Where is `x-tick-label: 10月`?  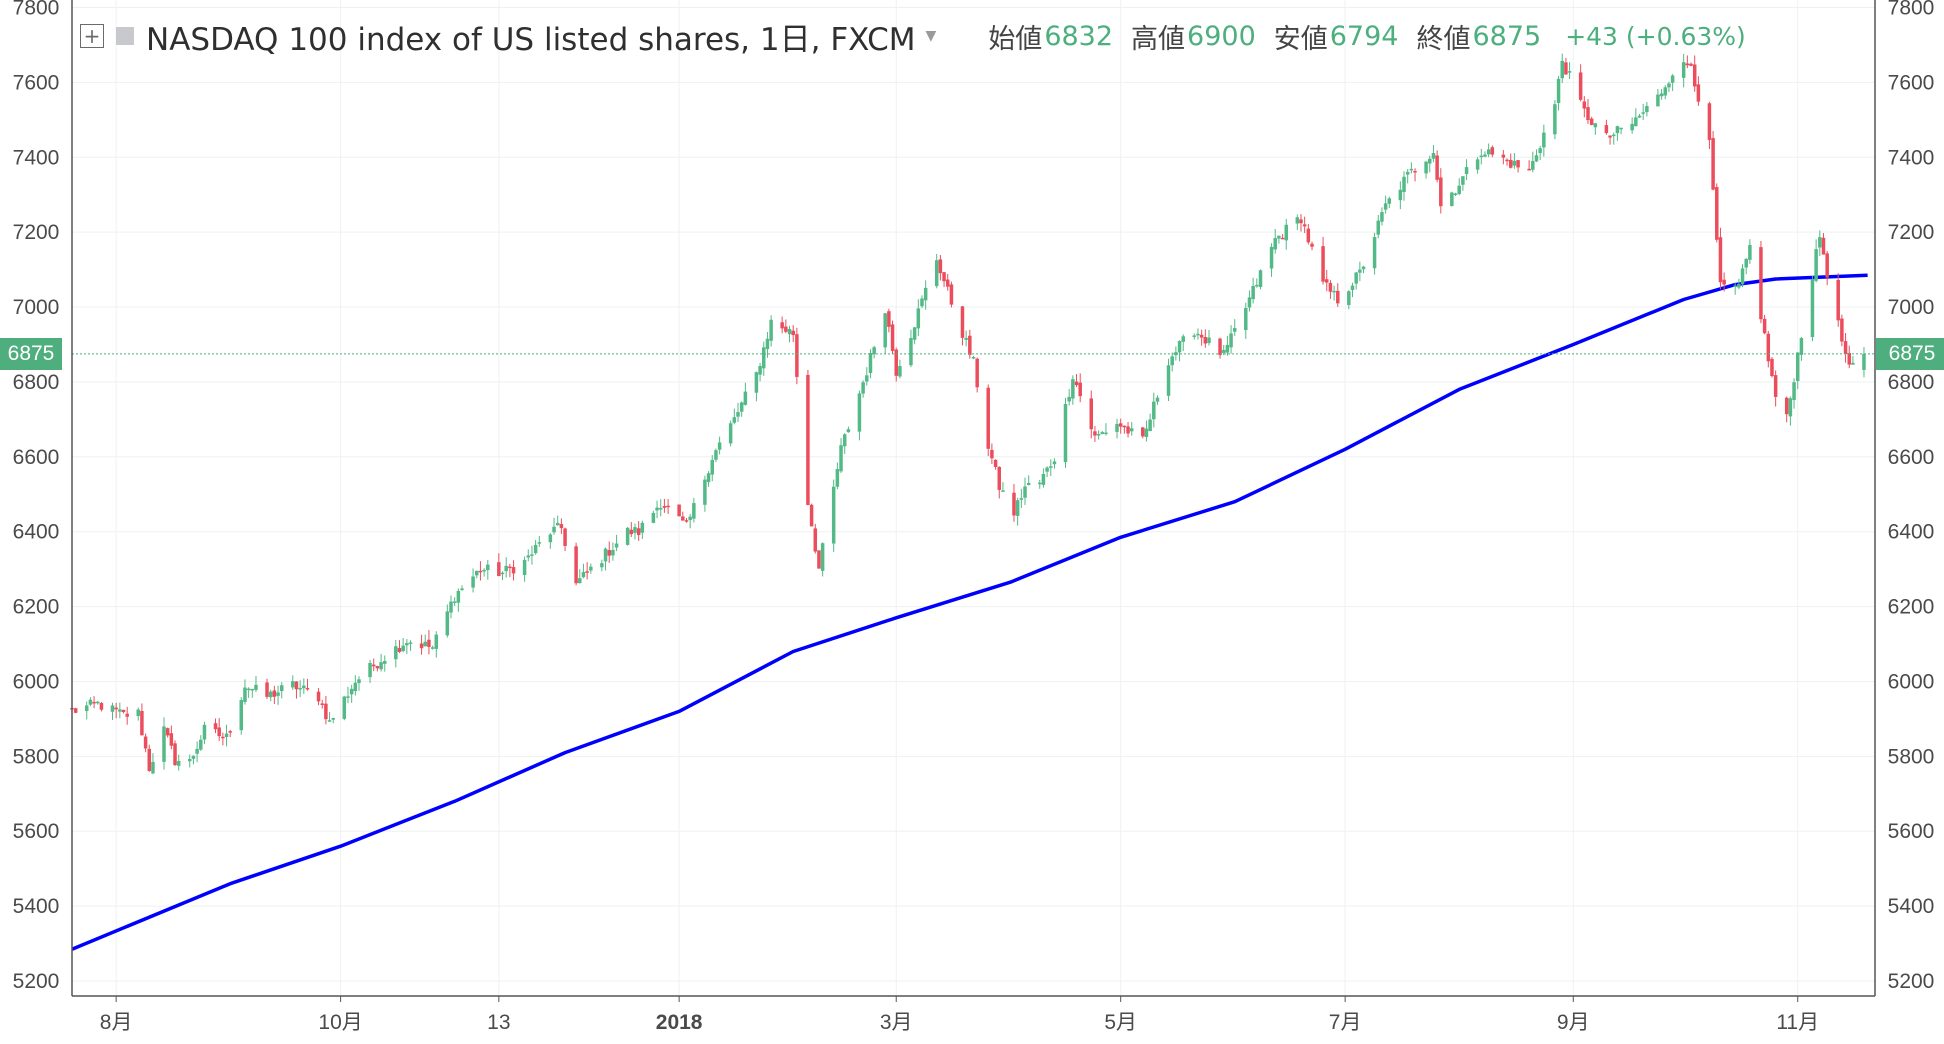 x-tick-label: 10月 is located at coordinates (340, 1022).